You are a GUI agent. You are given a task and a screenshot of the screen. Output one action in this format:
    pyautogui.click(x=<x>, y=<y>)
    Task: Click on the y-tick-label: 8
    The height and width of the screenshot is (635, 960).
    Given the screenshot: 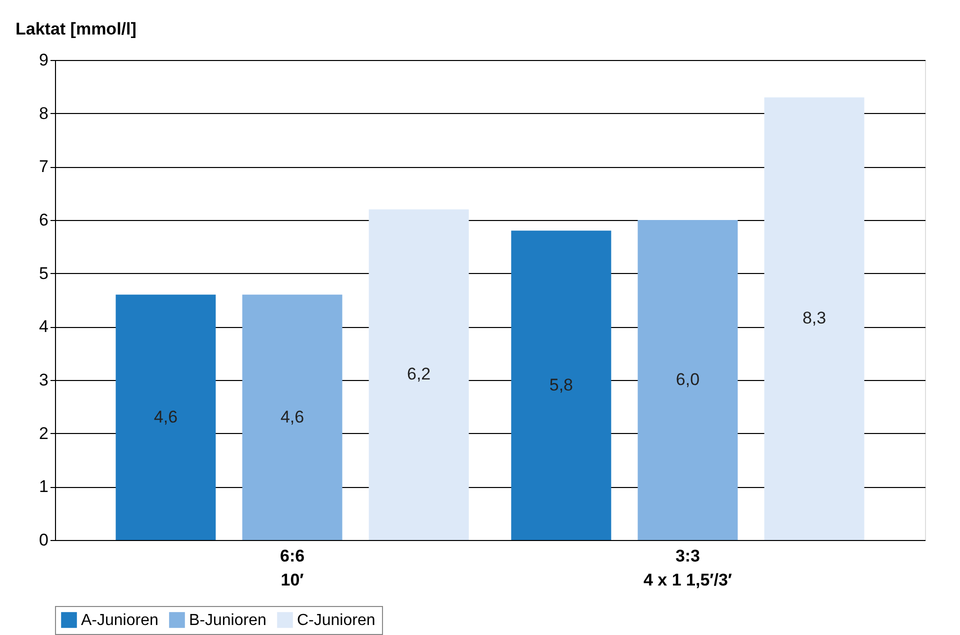 What is the action you would take?
    pyautogui.click(x=43, y=113)
    